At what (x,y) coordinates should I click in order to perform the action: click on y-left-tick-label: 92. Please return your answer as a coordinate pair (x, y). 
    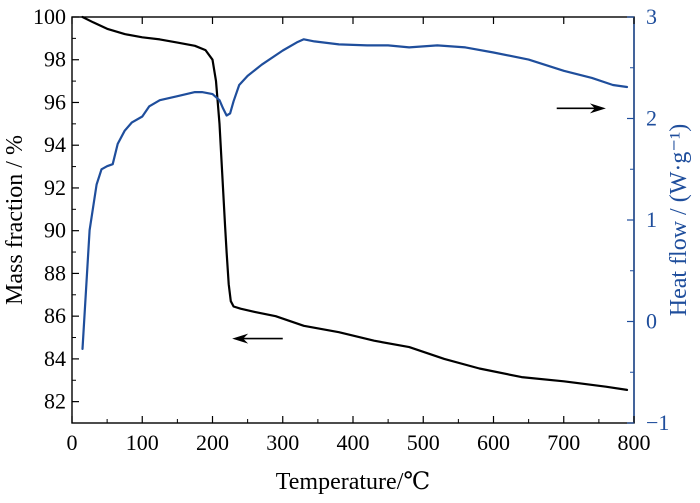
    Looking at the image, I should click on (55, 187).